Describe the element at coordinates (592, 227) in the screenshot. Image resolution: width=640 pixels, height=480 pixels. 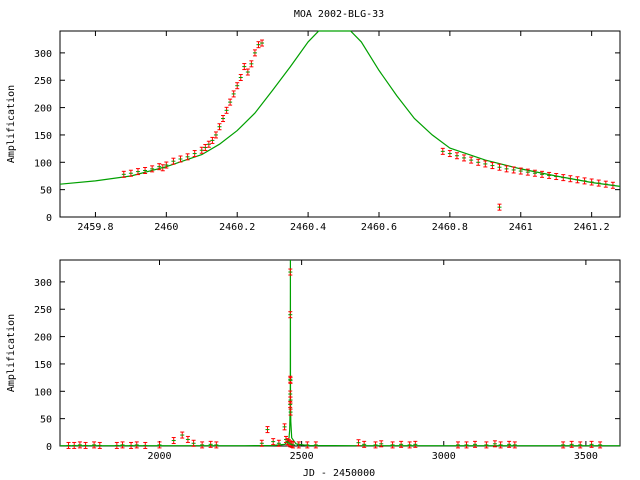
I see `zoom-panel-x-tick-label: 2461.2` at that location.